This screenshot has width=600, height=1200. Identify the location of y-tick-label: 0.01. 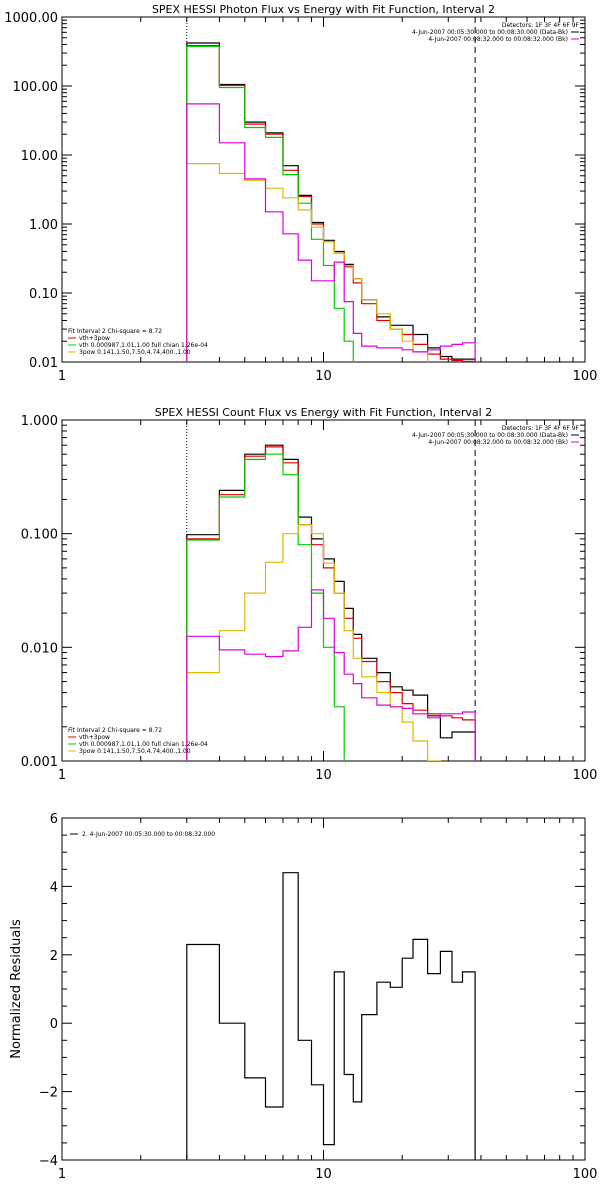
(43, 363).